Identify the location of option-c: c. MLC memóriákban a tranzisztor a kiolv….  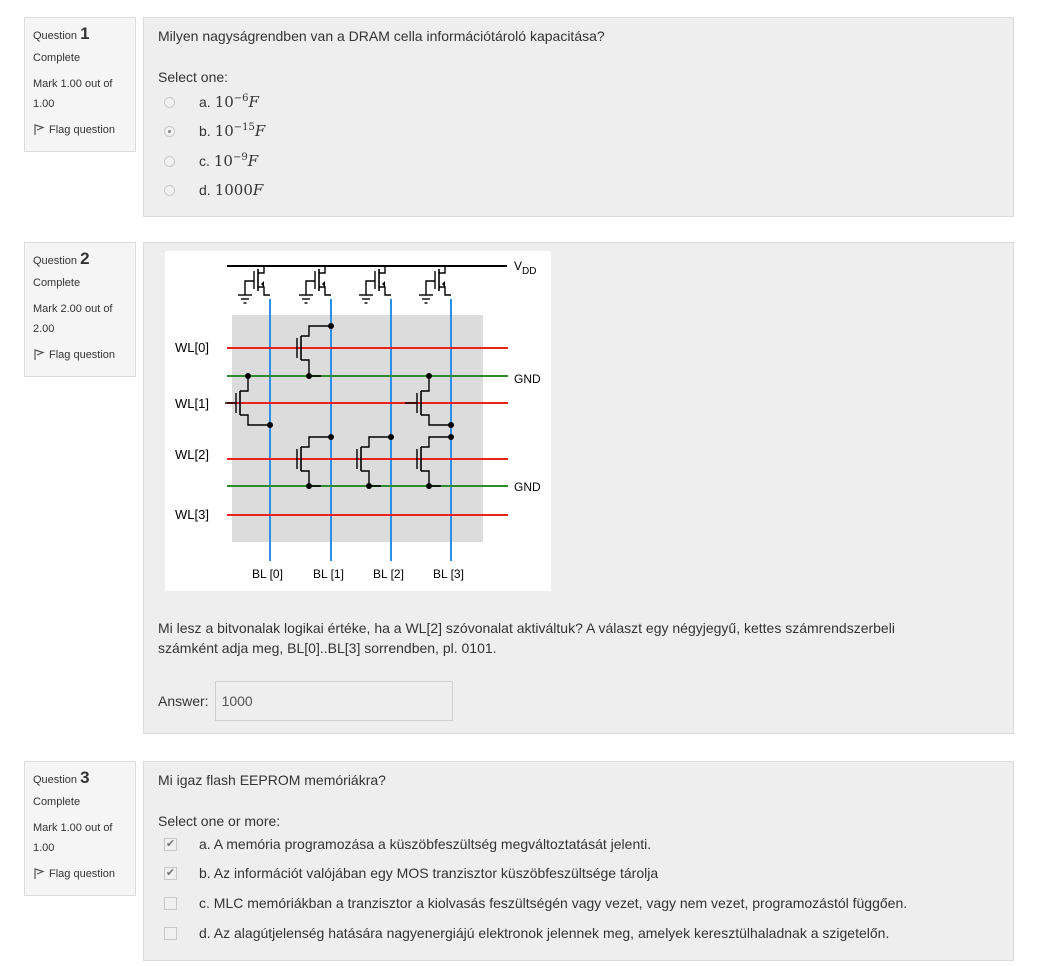
(535, 903).